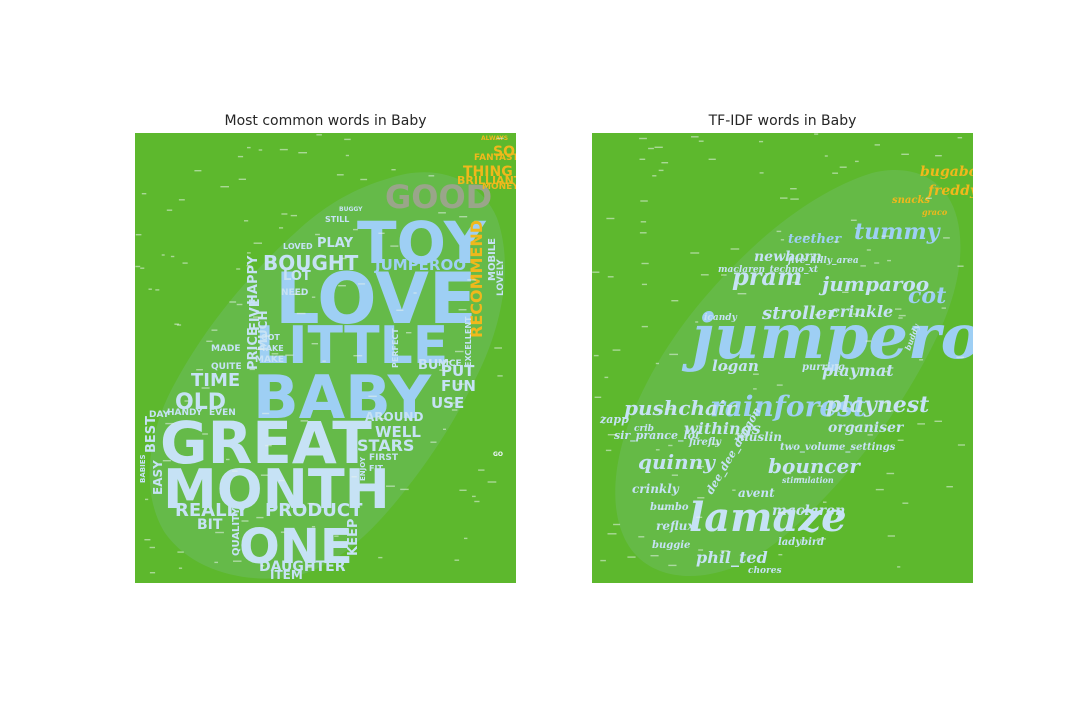 This screenshot has width=1080, height=720. I want to click on left-word-bought: BOUGHT, so click(311, 263).